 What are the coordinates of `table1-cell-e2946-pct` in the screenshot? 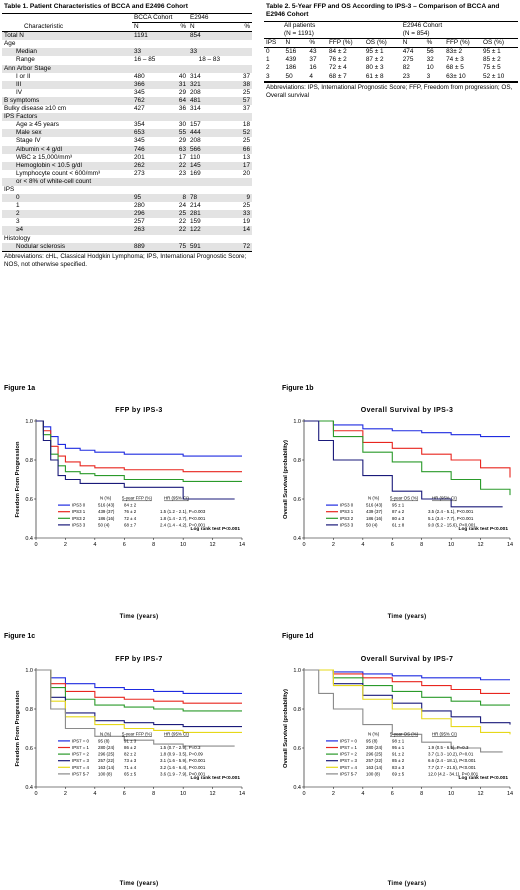 It's located at (237, 60).